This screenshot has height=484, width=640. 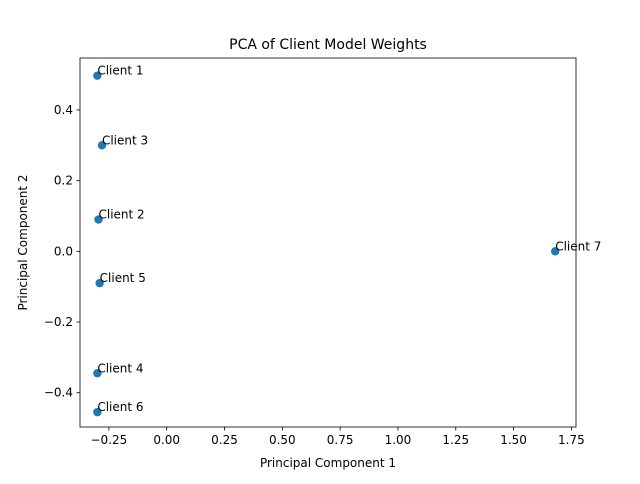 I want to click on data-point-label: Client 6, so click(x=120, y=407).